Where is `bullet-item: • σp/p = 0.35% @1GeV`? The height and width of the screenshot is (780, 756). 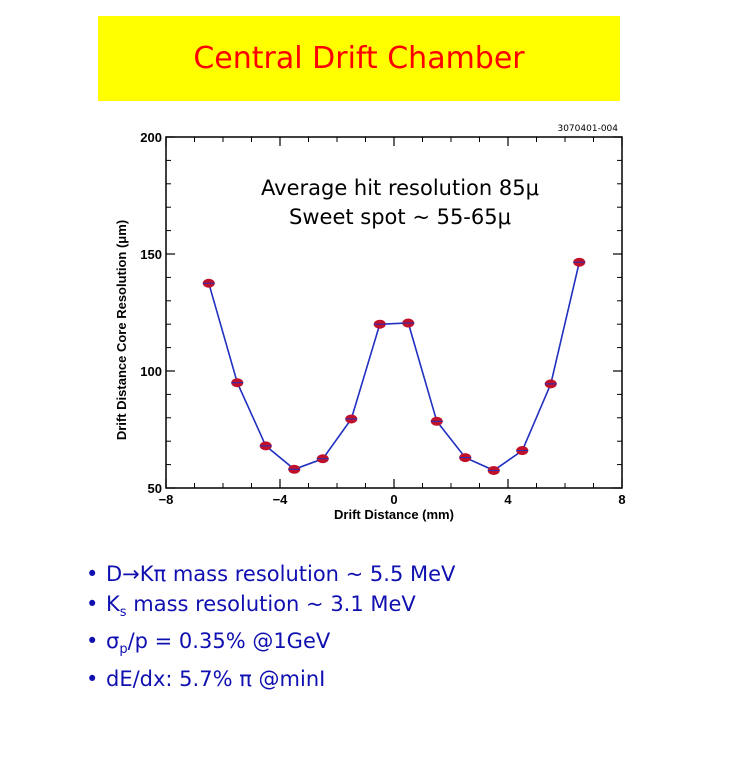 bullet-item: • σp/p = 0.35% @1GeV is located at coordinates (270, 646).